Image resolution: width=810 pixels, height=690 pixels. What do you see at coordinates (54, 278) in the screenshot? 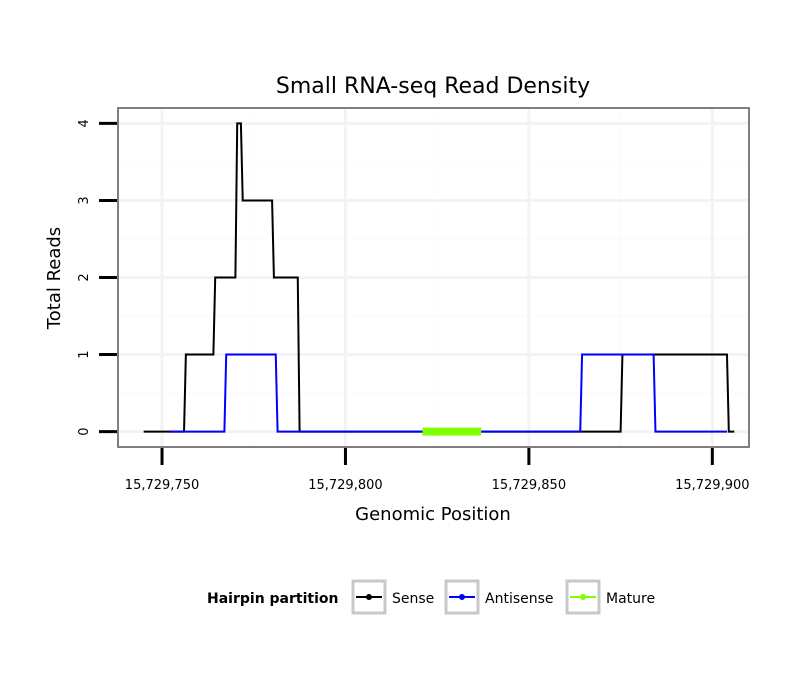
I see `y-axis-title: Total Reads` at bounding box center [54, 278].